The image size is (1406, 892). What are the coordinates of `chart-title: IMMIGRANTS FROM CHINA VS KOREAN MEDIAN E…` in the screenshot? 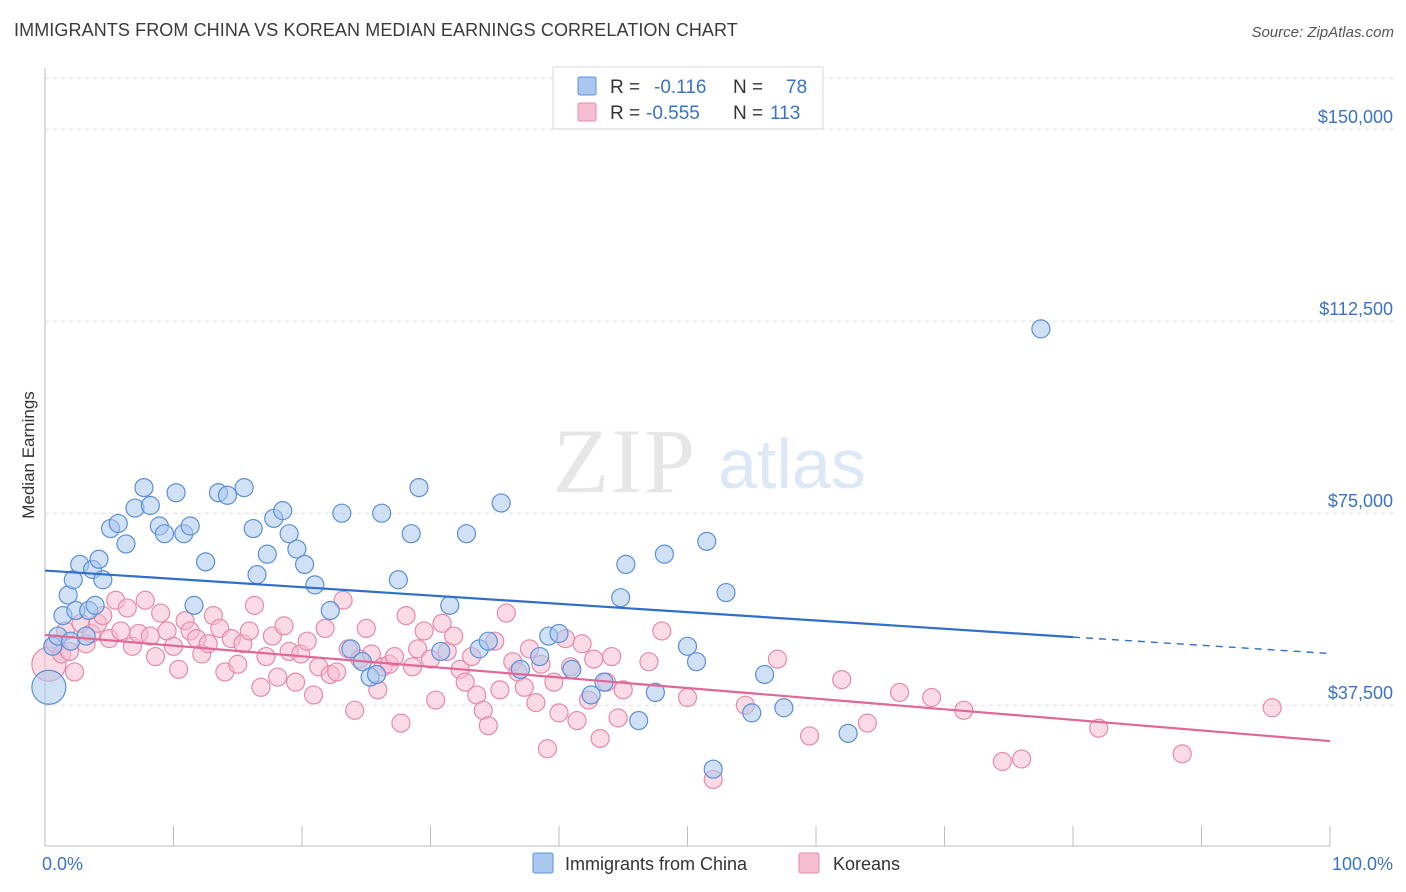 It's located at (376, 30).